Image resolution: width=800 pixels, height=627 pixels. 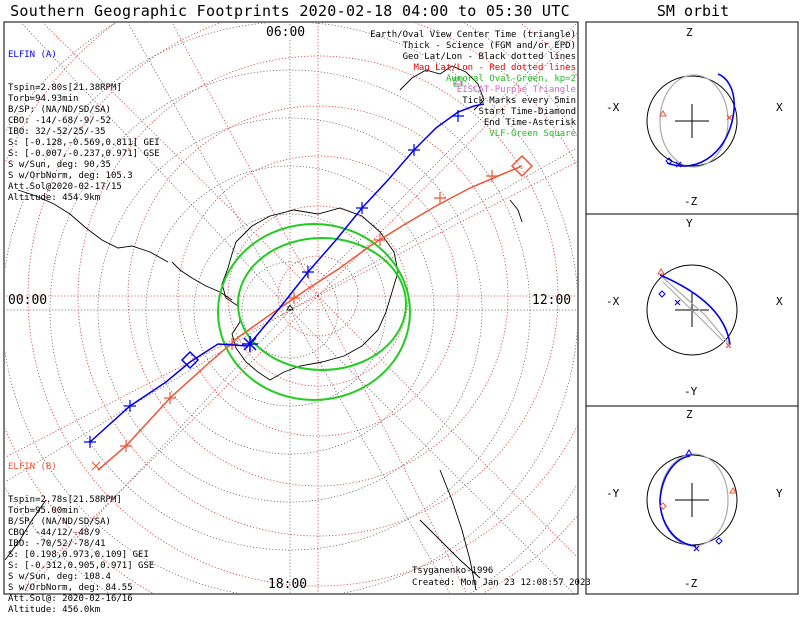 What do you see at coordinates (65, 187) in the screenshot?
I see `elfin-a-info-line: Att.Sol@2020-02-17/15` at bounding box center [65, 187].